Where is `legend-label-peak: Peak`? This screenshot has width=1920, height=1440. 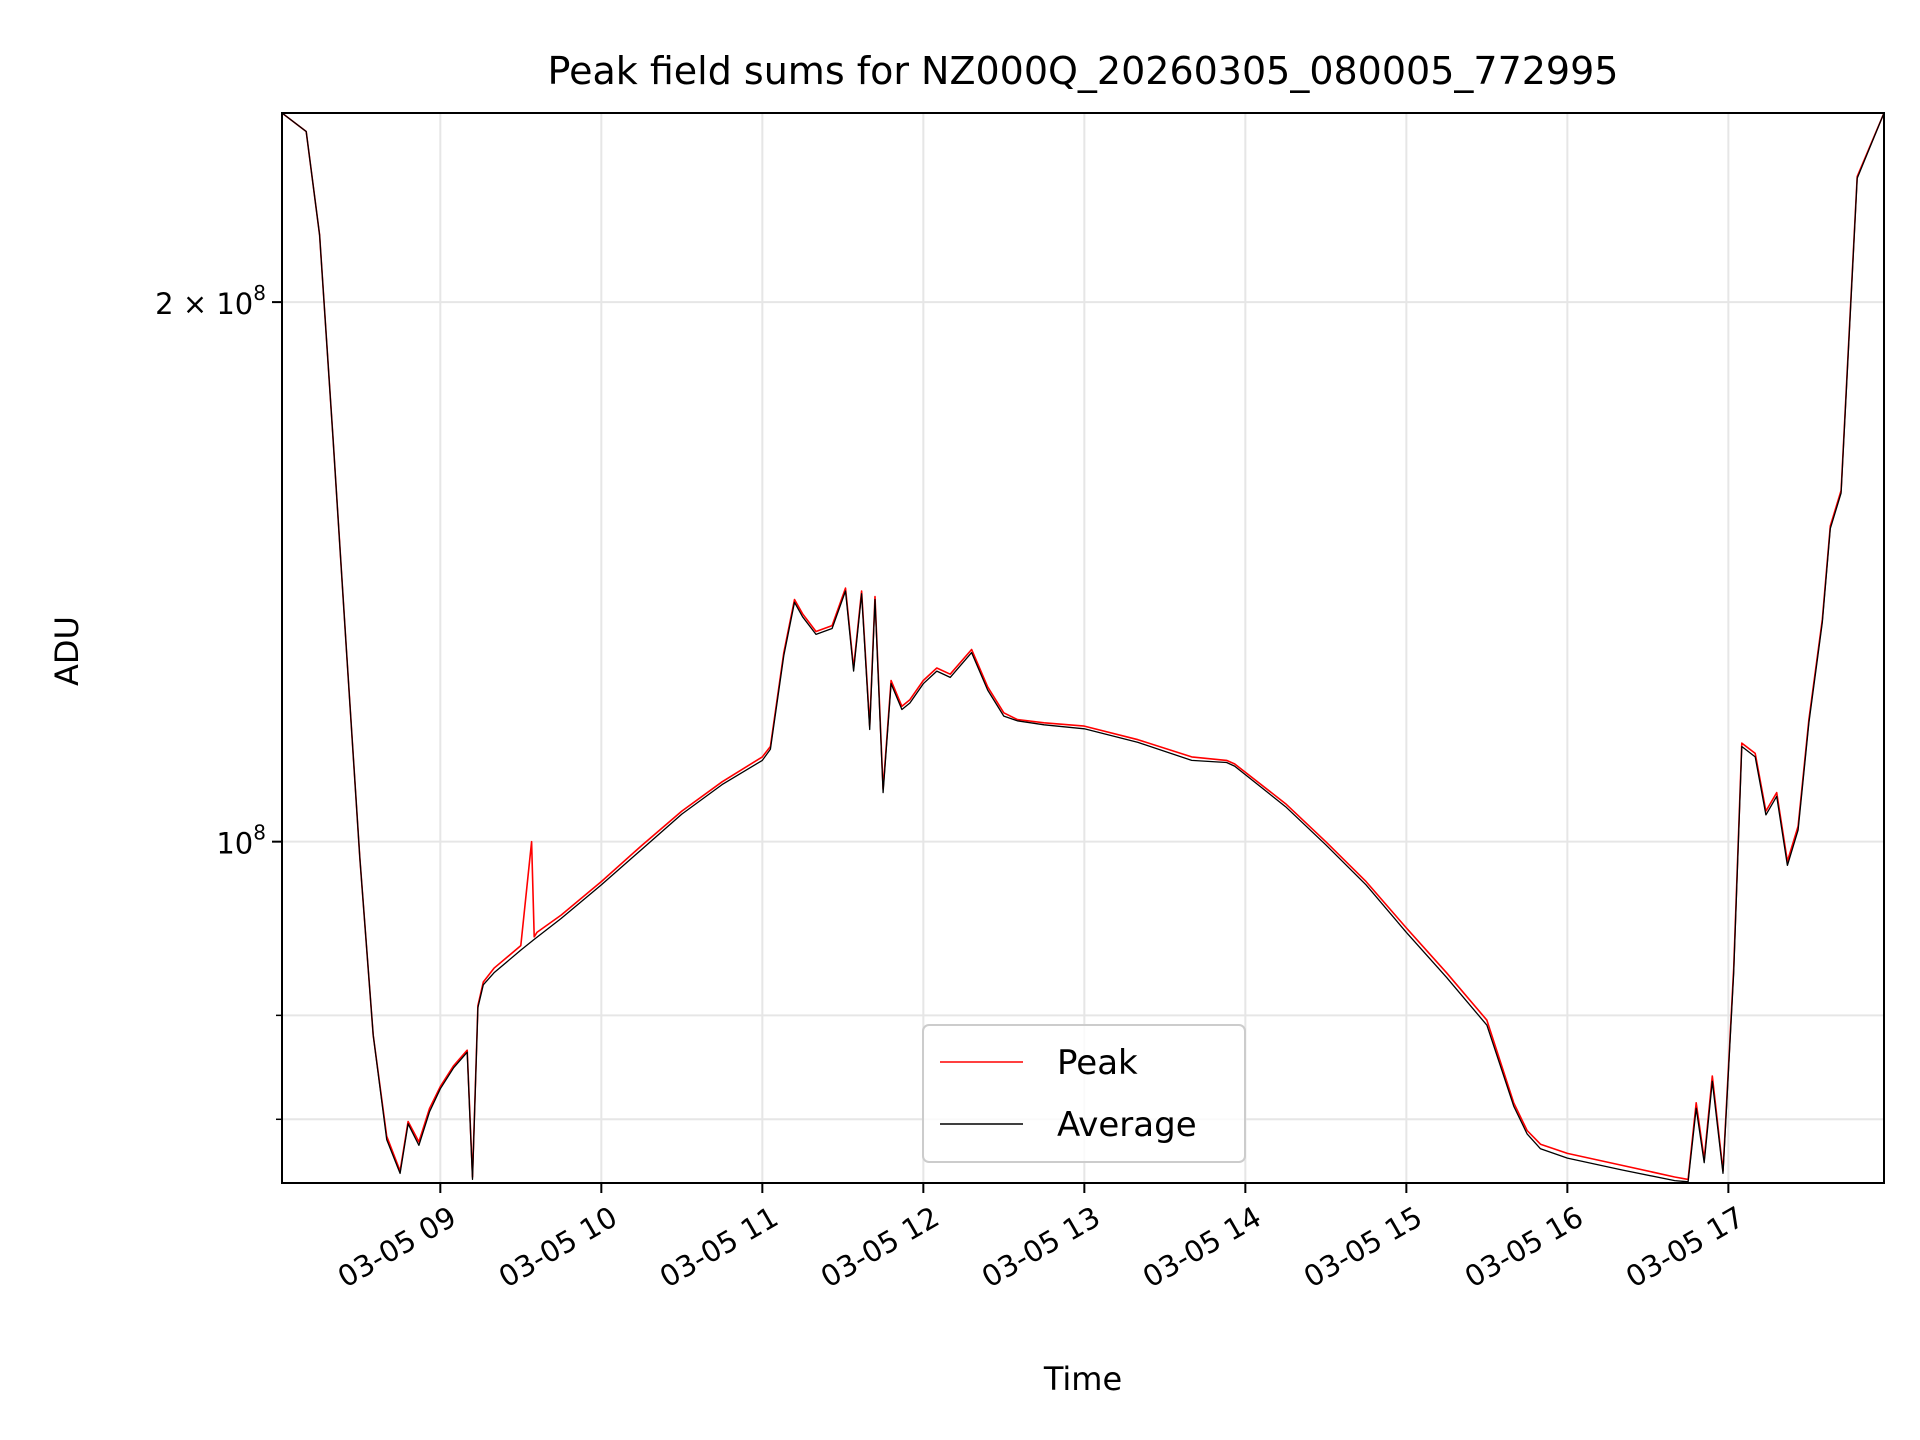
legend-label-peak: Peak is located at coordinates (1097, 1063).